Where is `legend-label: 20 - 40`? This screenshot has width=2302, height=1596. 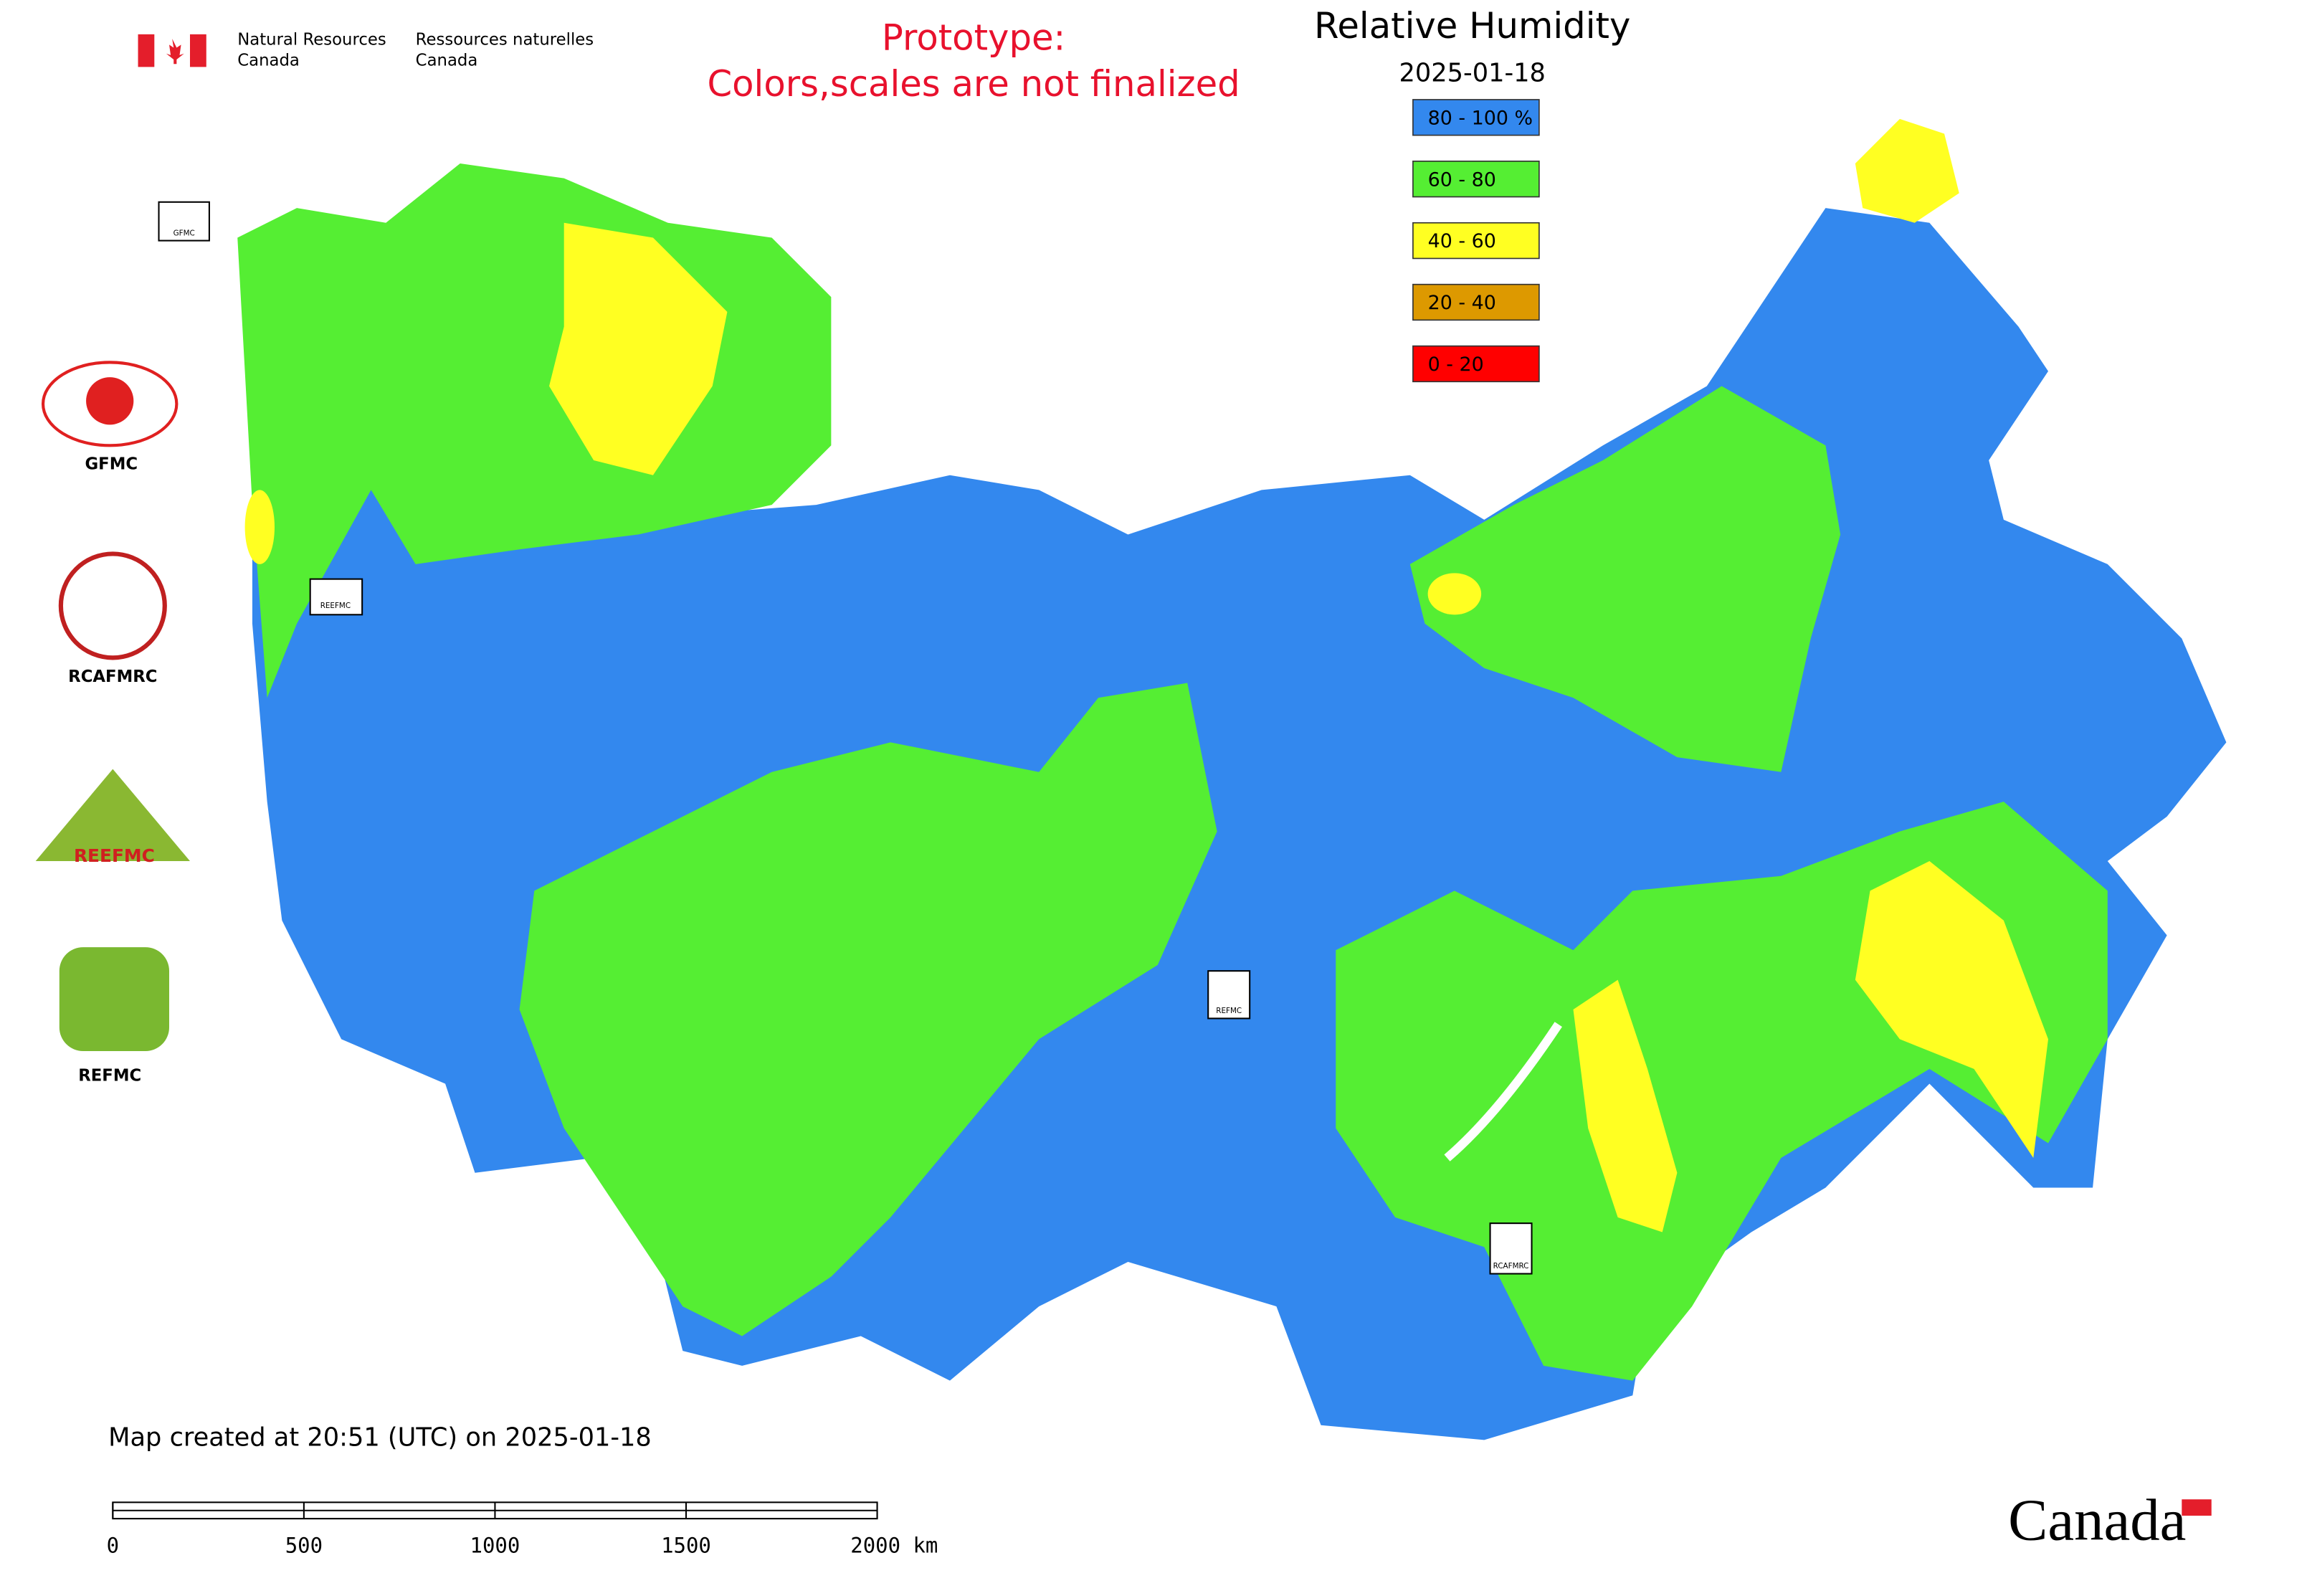 legend-label: 20 - 40 is located at coordinates (1462, 303).